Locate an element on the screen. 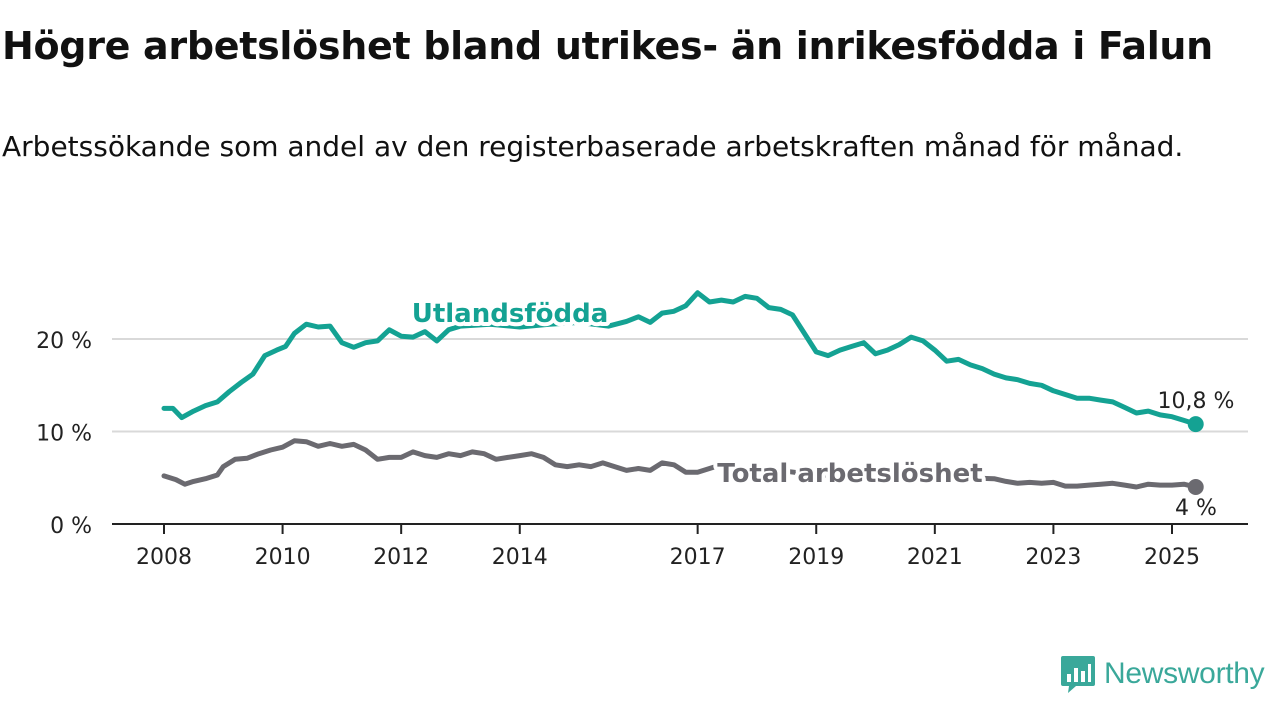 The image size is (1280, 720). newsworthy-logo-icon is located at coordinates (1078, 674).